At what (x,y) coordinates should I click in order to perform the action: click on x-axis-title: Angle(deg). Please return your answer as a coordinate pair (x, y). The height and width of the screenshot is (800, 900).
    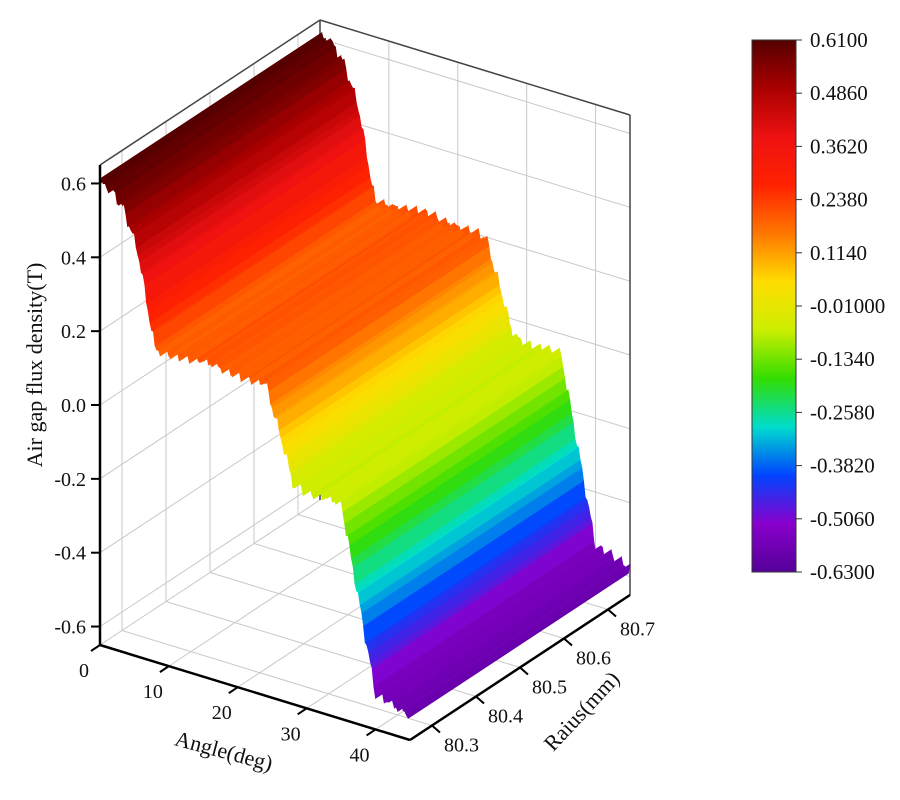
    Looking at the image, I should click on (223, 751).